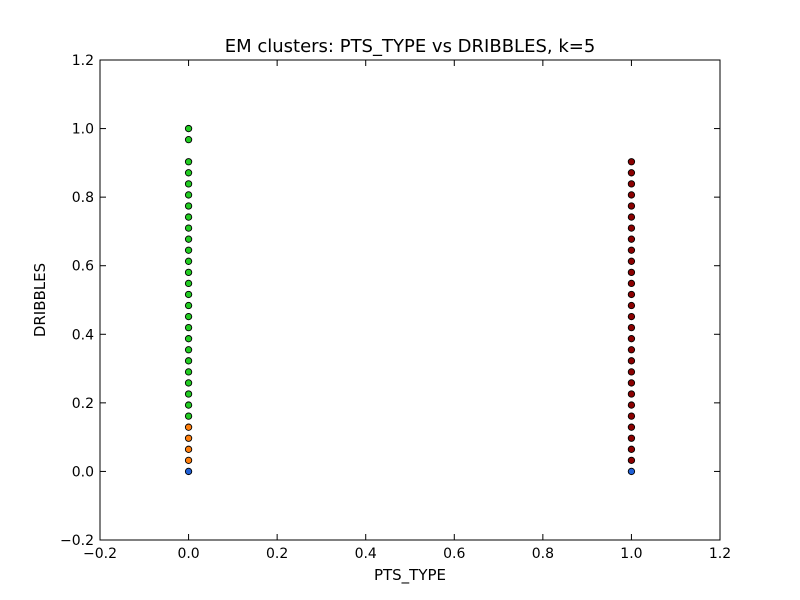 The height and width of the screenshot is (600, 800). Describe the element at coordinates (83, 61) in the screenshot. I see `y-tick-label: 1.2` at that location.